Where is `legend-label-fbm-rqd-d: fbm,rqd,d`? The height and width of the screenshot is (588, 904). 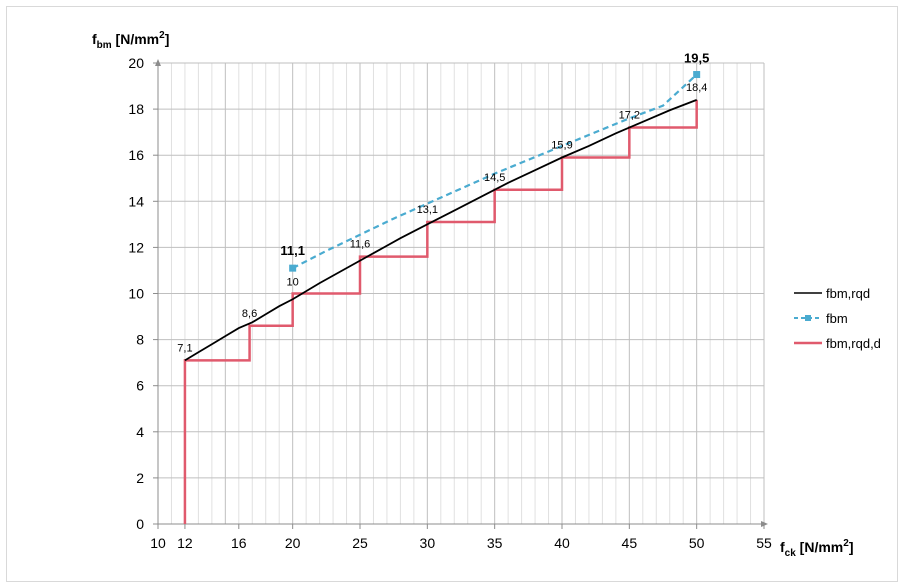 legend-label-fbm-rqd-d: fbm,rqd,d is located at coordinates (853, 343).